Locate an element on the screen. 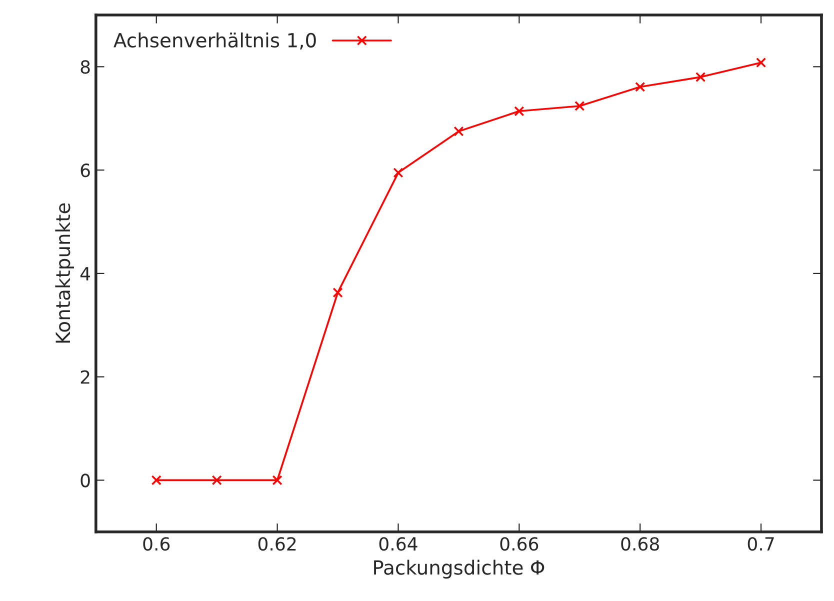  y-axis-title: Kontaktpunkte is located at coordinates (64, 273).